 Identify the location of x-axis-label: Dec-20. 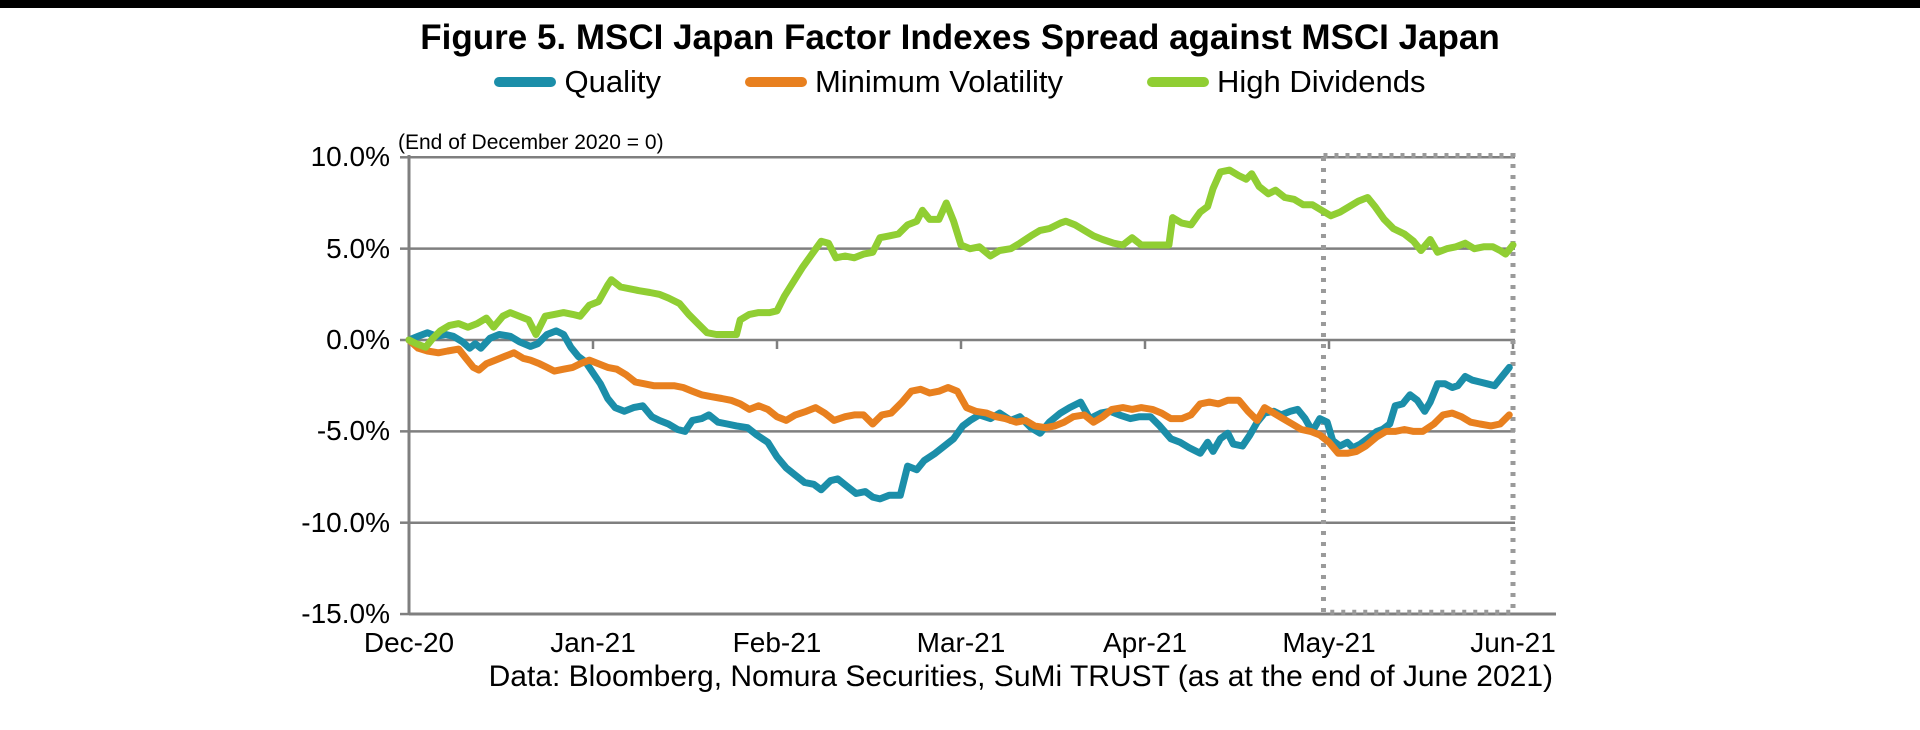
(409, 642).